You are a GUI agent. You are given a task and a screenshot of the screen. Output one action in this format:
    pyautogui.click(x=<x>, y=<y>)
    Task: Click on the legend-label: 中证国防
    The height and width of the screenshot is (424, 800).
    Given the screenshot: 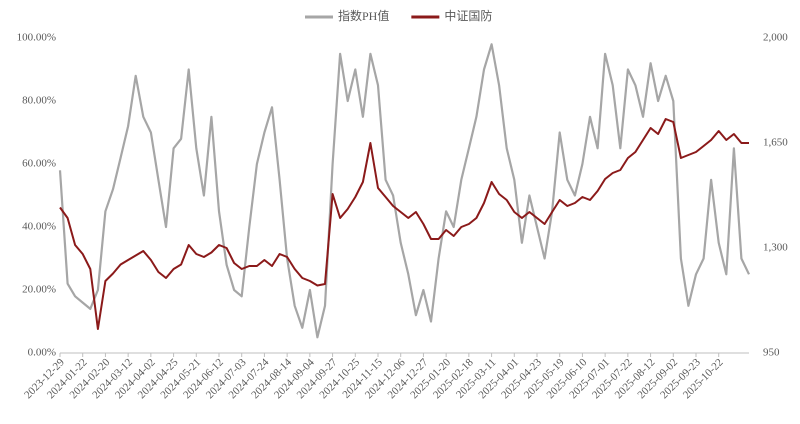 What is the action you would take?
    pyautogui.click(x=468, y=15)
    